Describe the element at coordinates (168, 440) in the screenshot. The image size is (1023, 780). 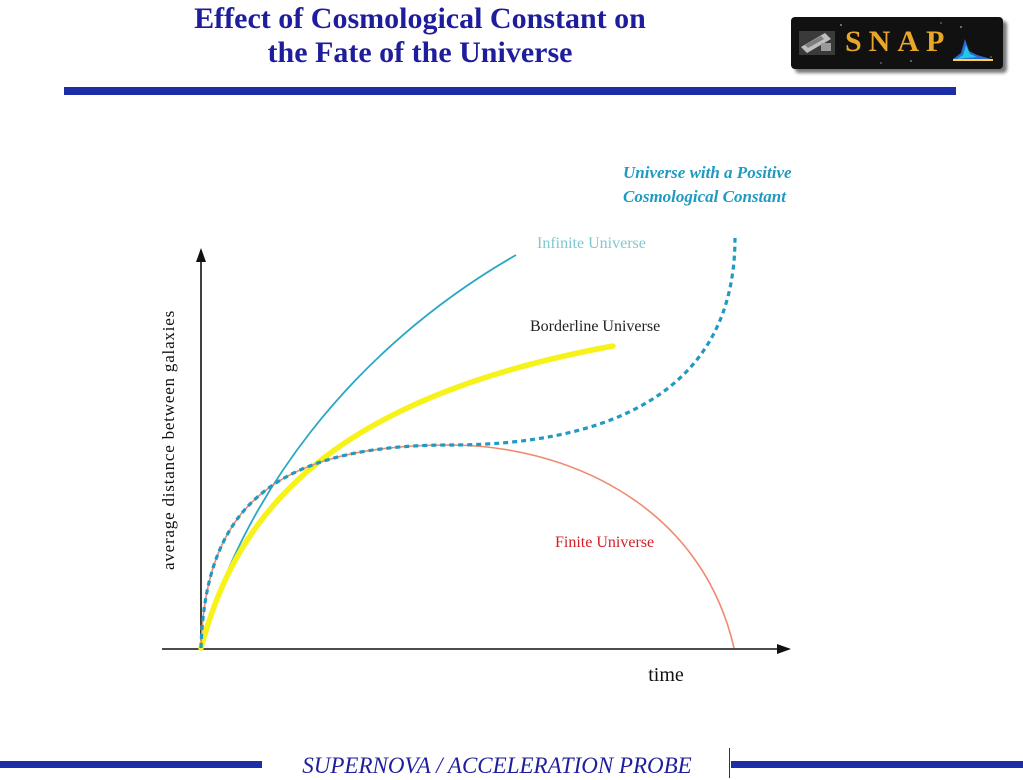
I see `y-axis-label: average distance between galaxies` at that location.